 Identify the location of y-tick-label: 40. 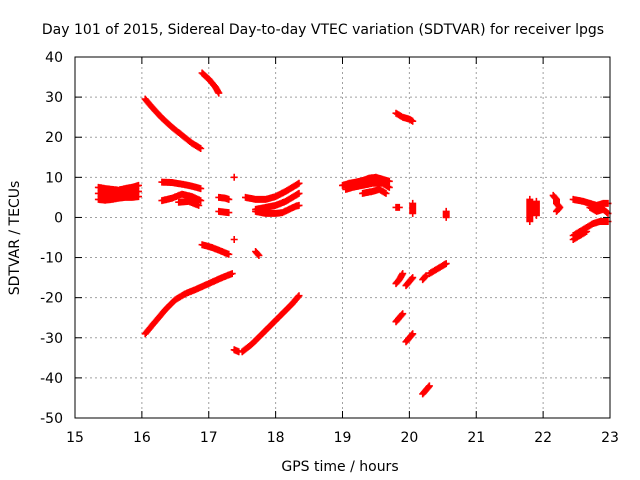
(54, 58).